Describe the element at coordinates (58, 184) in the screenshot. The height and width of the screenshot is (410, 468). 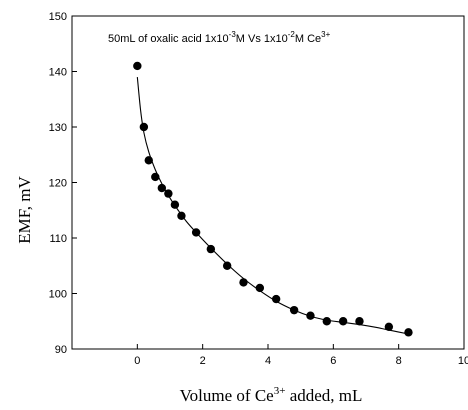
I see `y-tick-label-3: 120` at that location.